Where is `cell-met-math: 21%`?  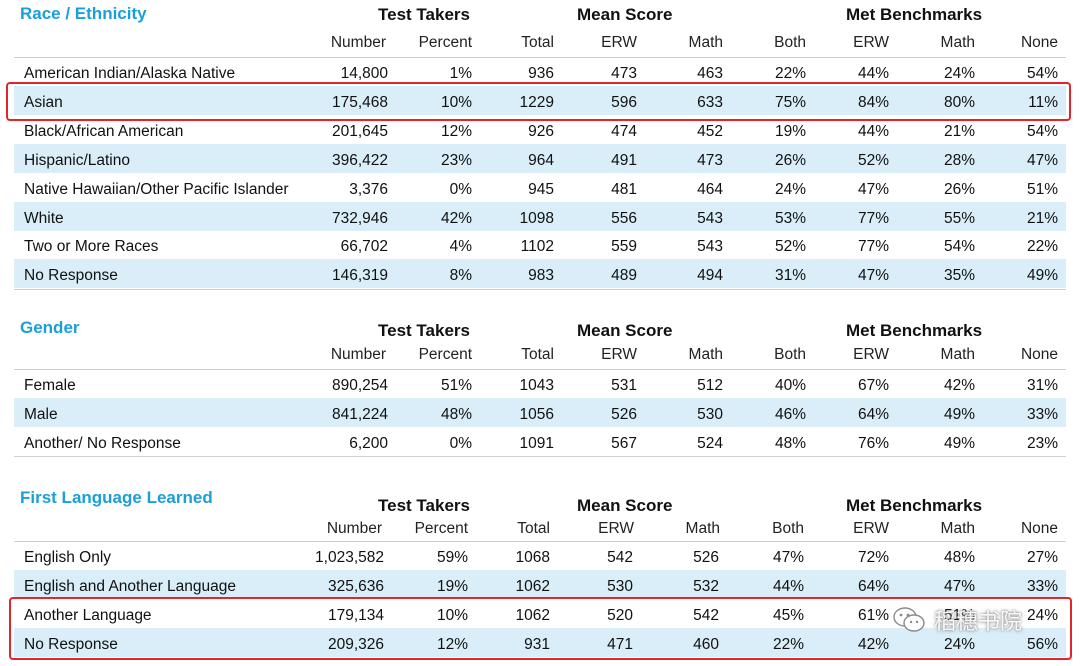
cell-met-math: 21% is located at coordinates (959, 131).